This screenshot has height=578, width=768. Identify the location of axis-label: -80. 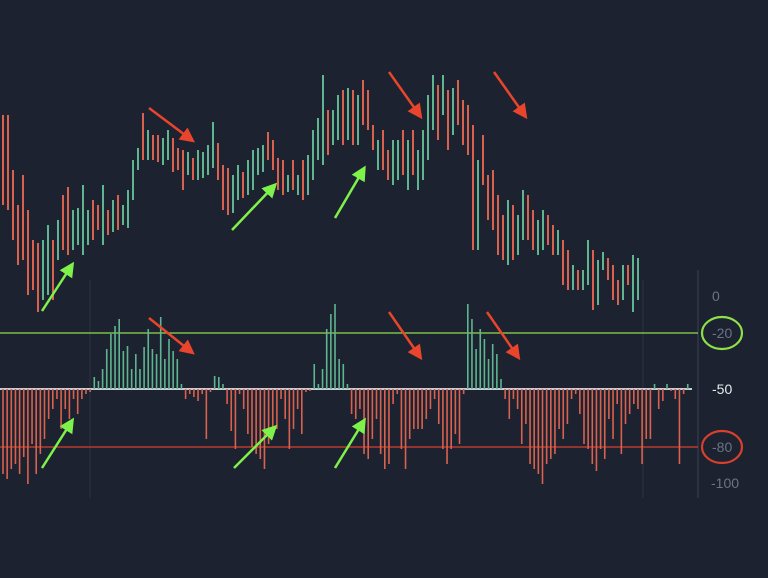
(722, 447).